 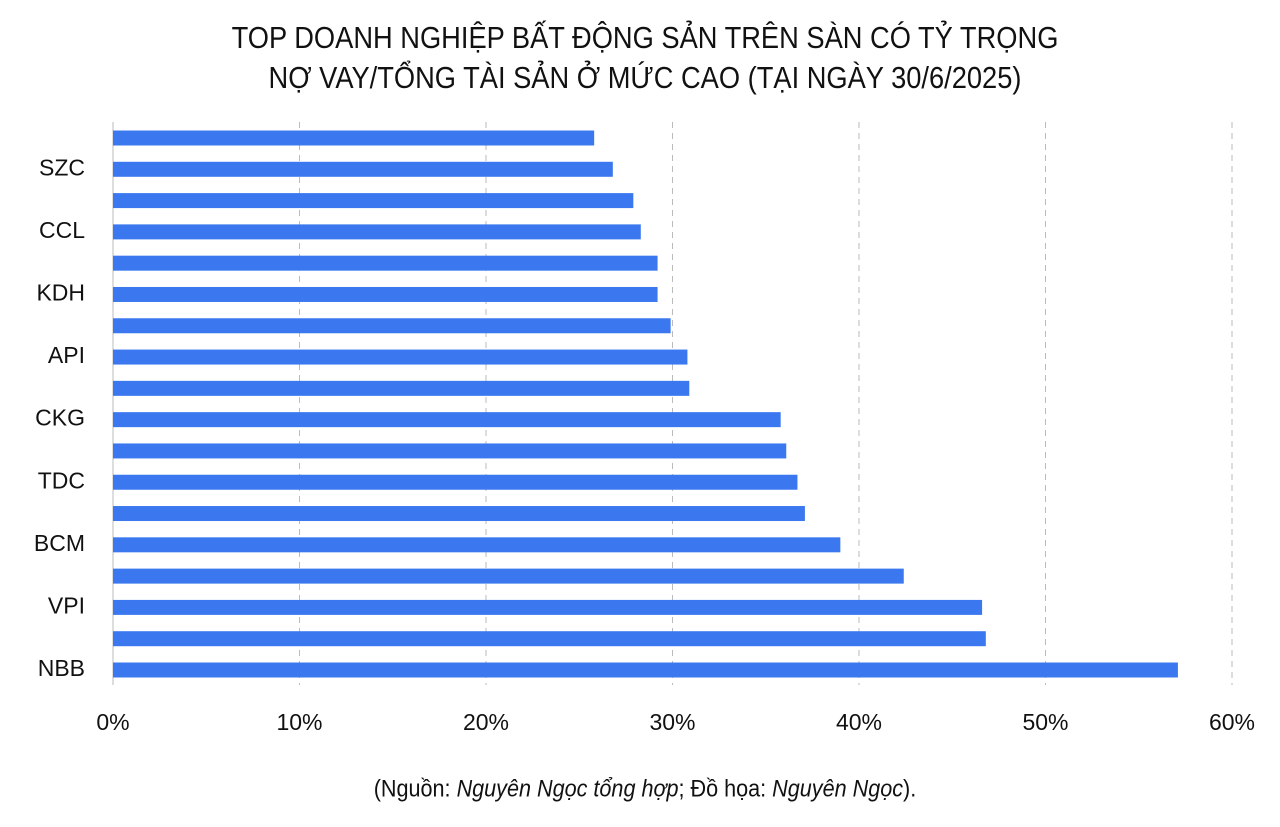 What do you see at coordinates (909, 787) in the screenshot?
I see `source-part: ).` at bounding box center [909, 787].